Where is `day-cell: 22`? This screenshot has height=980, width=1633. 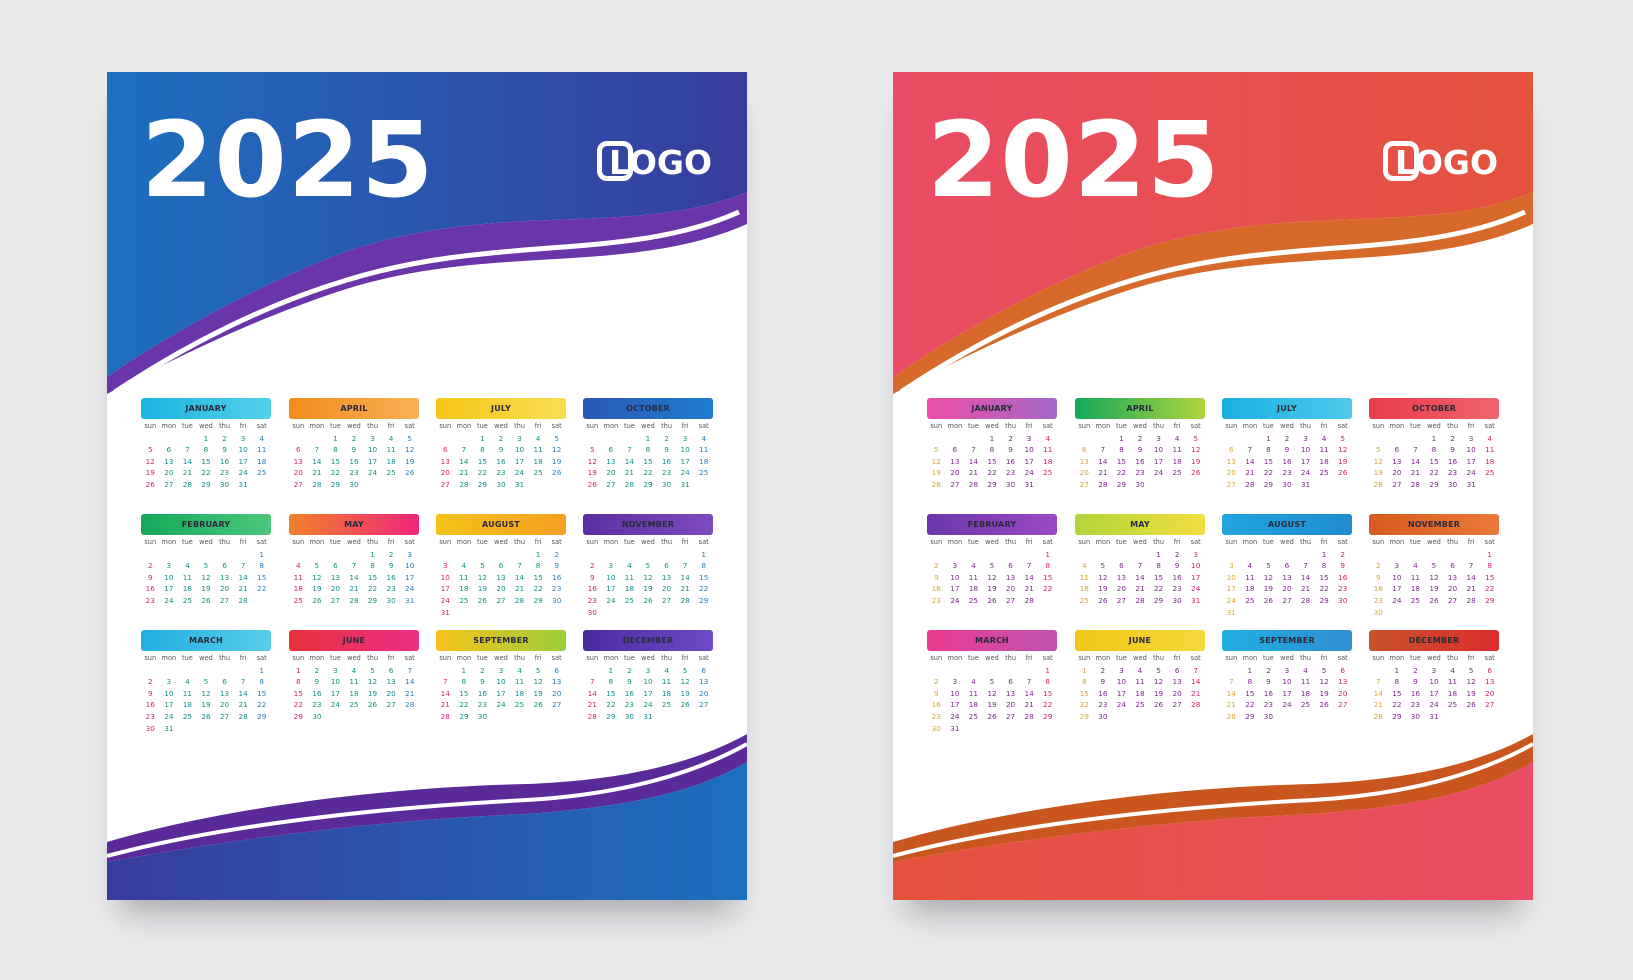
day-cell: 22 is located at coordinates (1324, 589).